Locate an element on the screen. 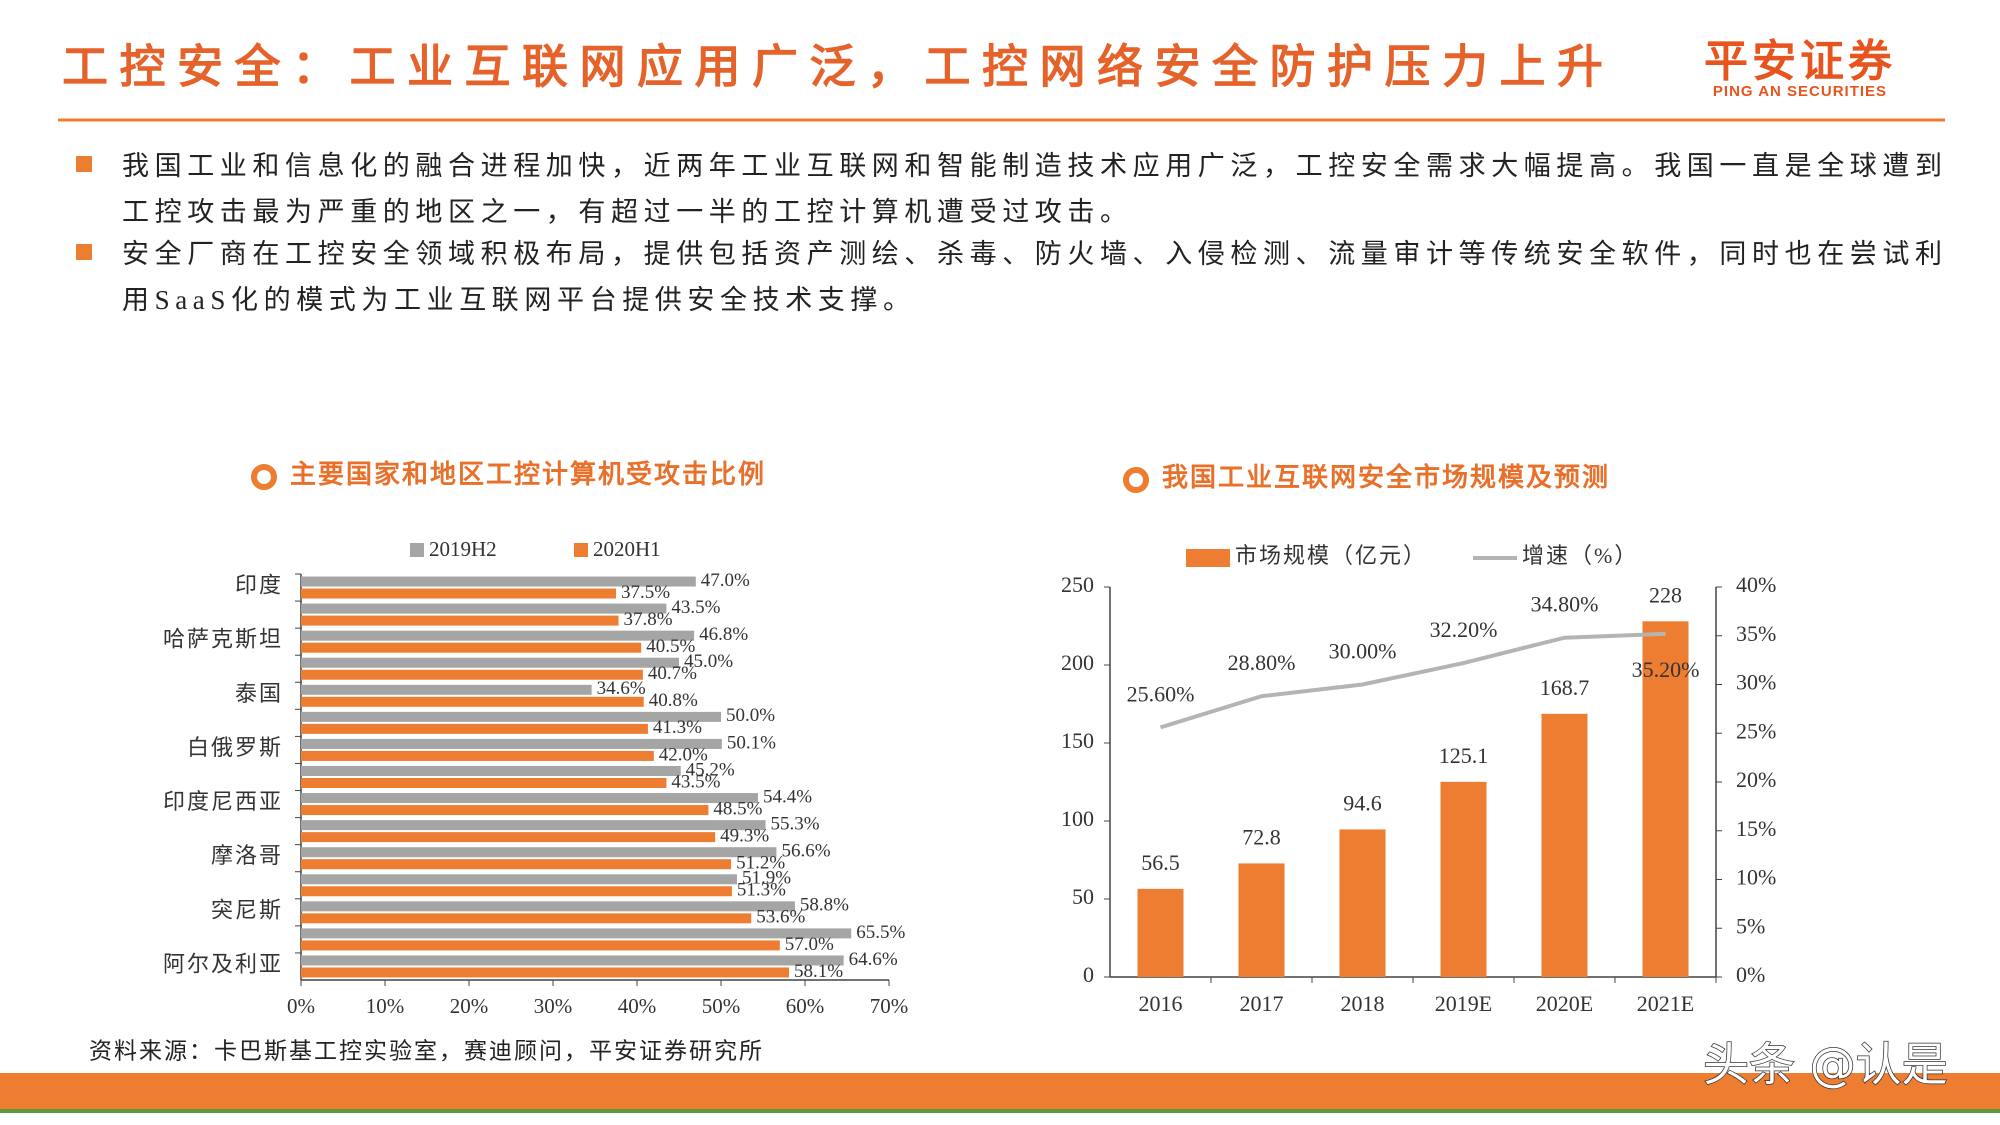 This screenshot has width=2000, height=1125. slide-title: 工控安全：工业互联网应用广泛，工控网络安全防护压力上升 is located at coordinates (838, 67).